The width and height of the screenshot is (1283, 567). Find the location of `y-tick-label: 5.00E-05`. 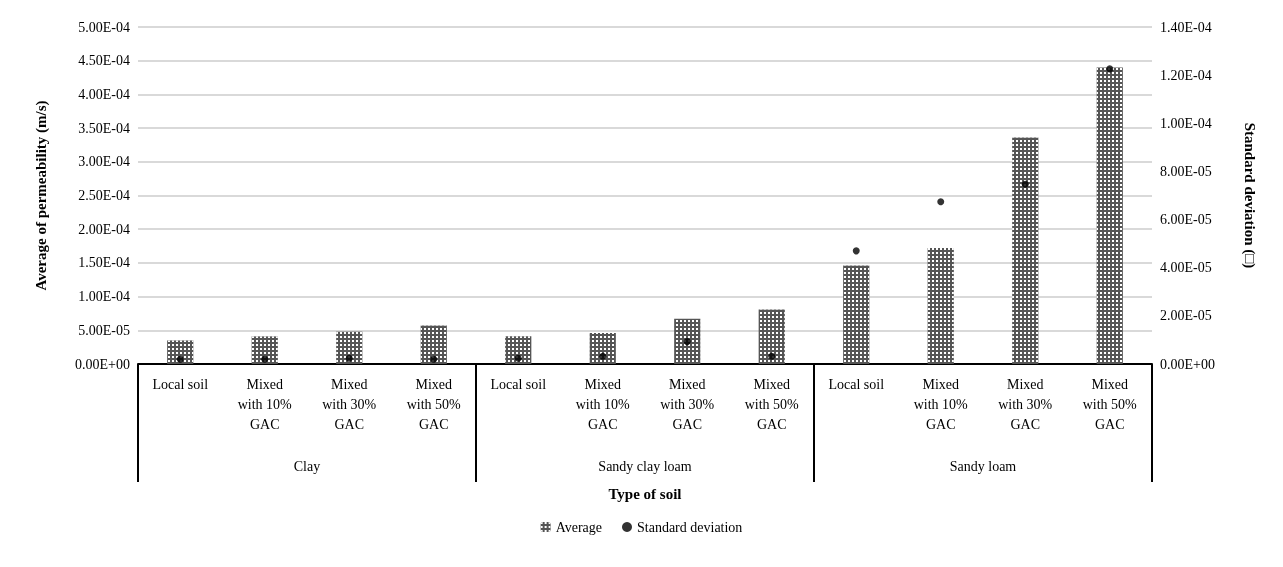

y-tick-label: 5.00E-05 is located at coordinates (104, 330).